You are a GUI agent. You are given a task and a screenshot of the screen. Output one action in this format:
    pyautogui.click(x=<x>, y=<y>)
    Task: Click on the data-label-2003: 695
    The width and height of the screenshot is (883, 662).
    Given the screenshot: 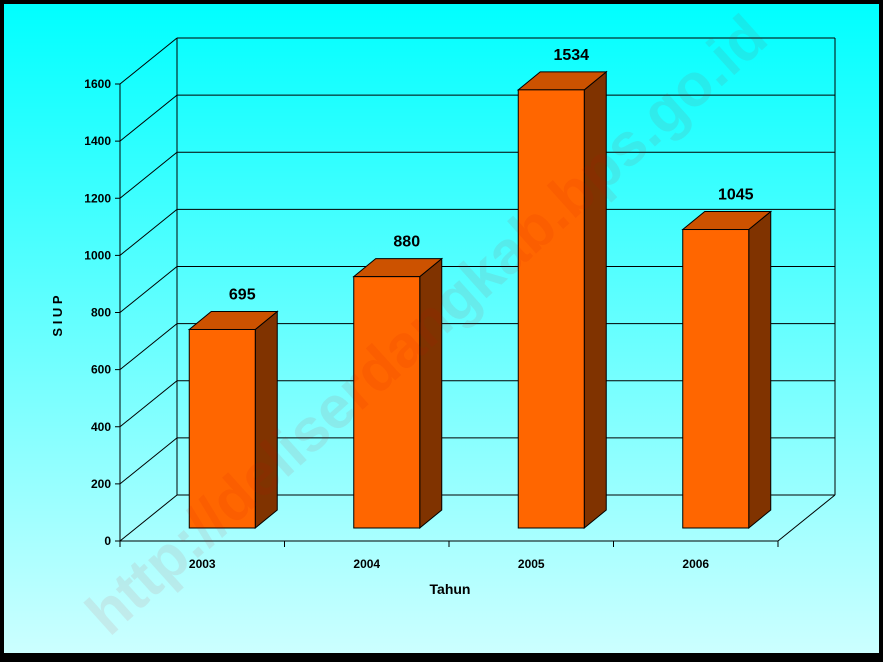 What is the action you would take?
    pyautogui.click(x=242, y=294)
    